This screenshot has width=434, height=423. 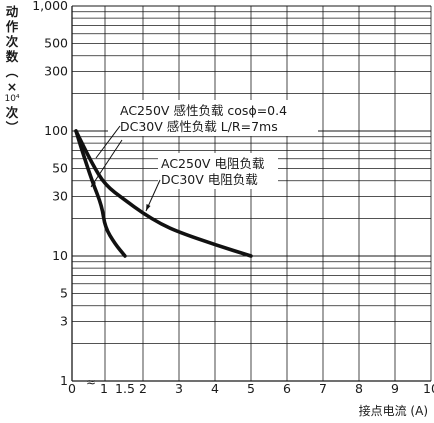 What do you see at coordinates (125, 388) in the screenshot?
I see `x-tick-label: 1.5` at bounding box center [125, 388].